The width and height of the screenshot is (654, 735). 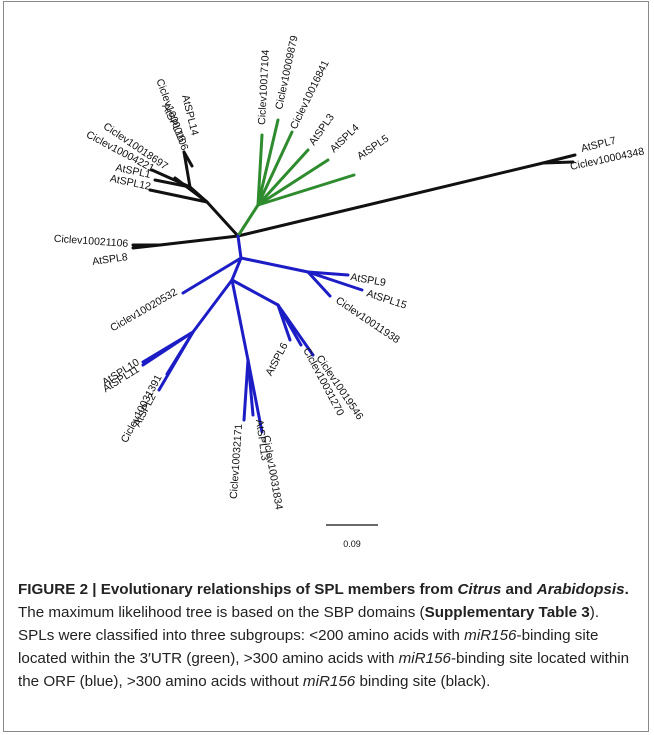 I want to click on leaf-label: Ciclev10017104, so click(x=264, y=87).